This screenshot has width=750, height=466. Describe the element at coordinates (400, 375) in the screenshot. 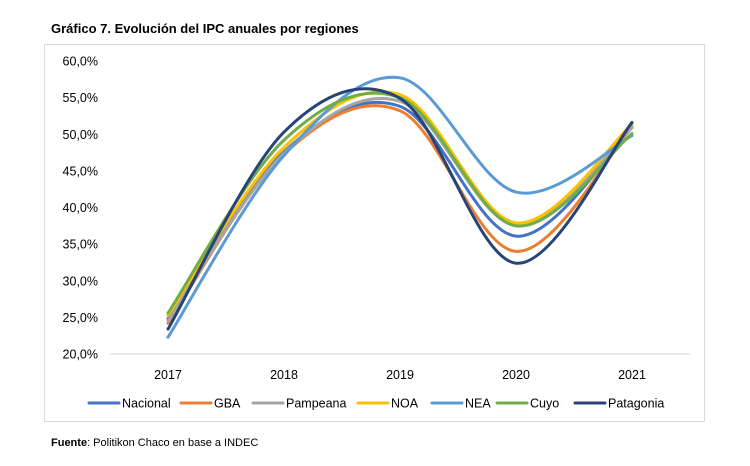

I see `x-tick-label: 2019` at that location.